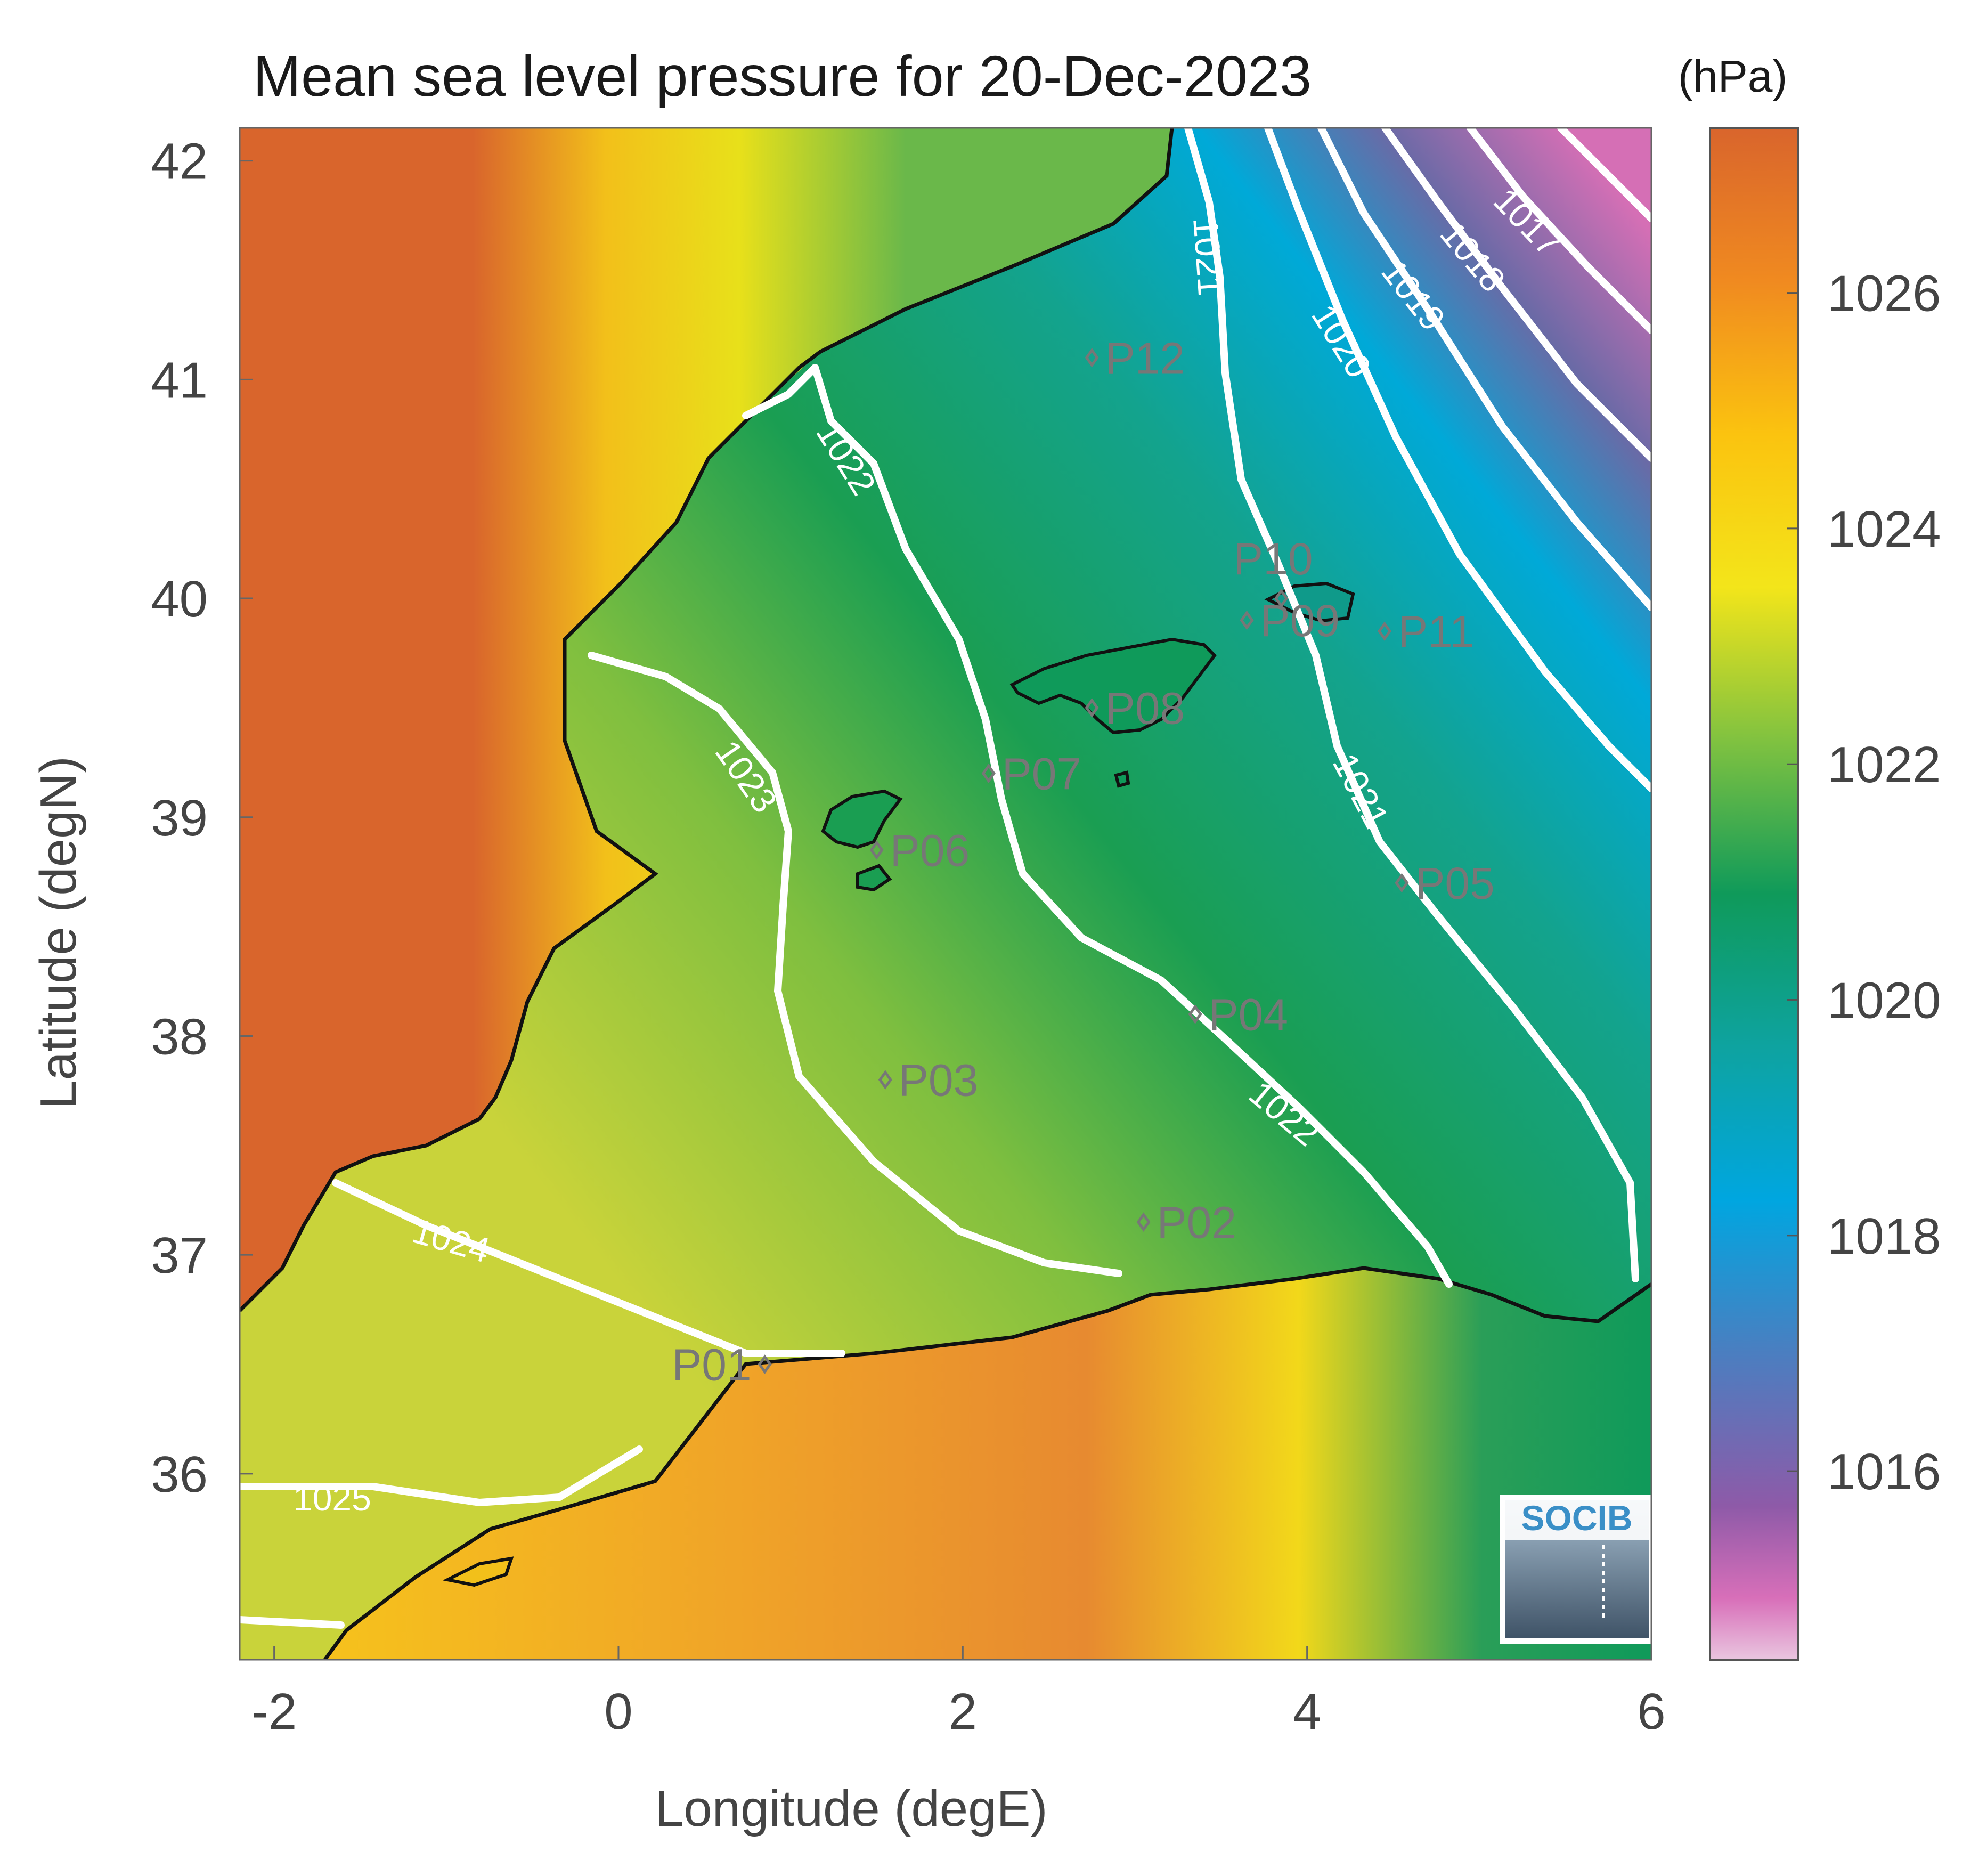  I want to click on contour-label-1025: 1025, so click(332, 1498).